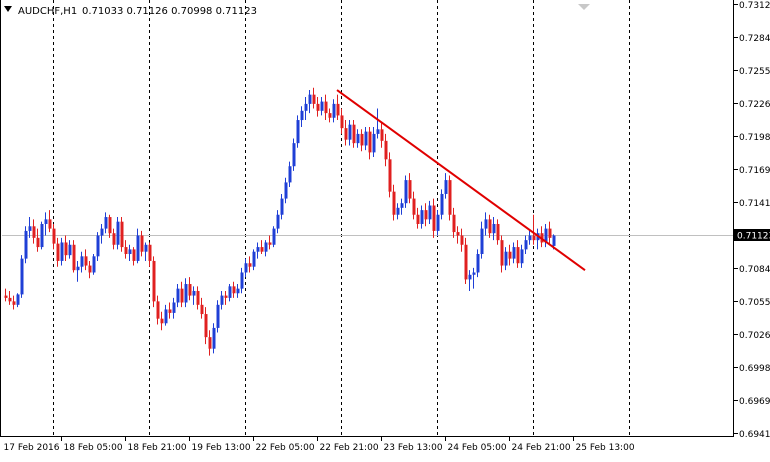 The height and width of the screenshot is (462, 770). Describe the element at coordinates (584, 7) in the screenshot. I see `shift-marker-icon` at that location.